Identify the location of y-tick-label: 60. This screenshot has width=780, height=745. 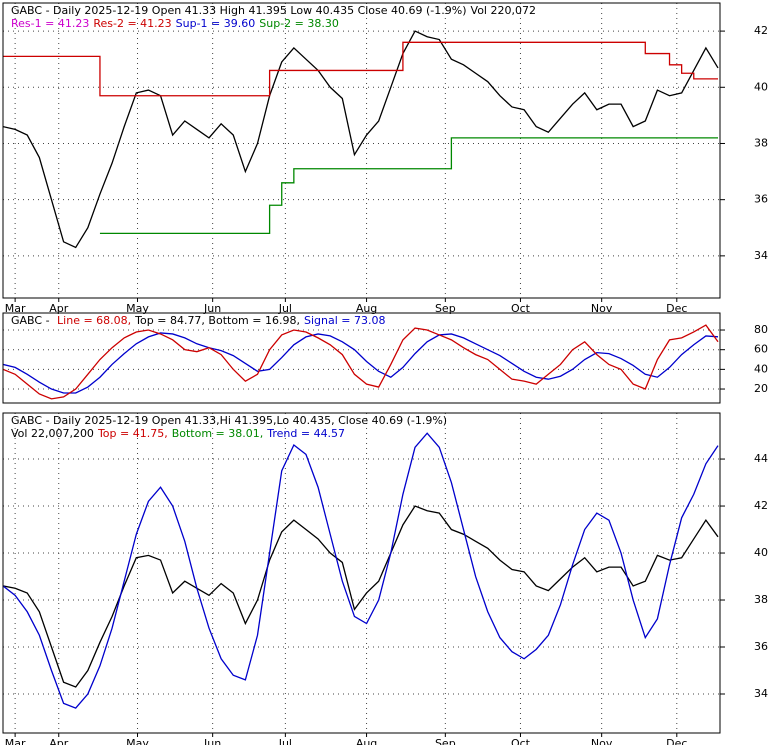
(761, 349).